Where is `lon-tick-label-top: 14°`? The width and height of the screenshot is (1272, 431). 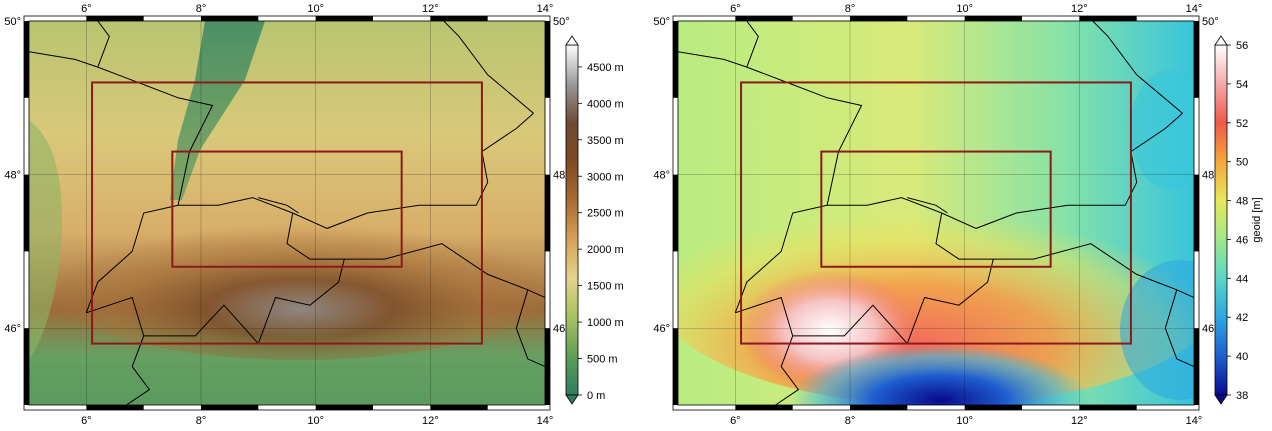 lon-tick-label-top: 14° is located at coordinates (1194, 9).